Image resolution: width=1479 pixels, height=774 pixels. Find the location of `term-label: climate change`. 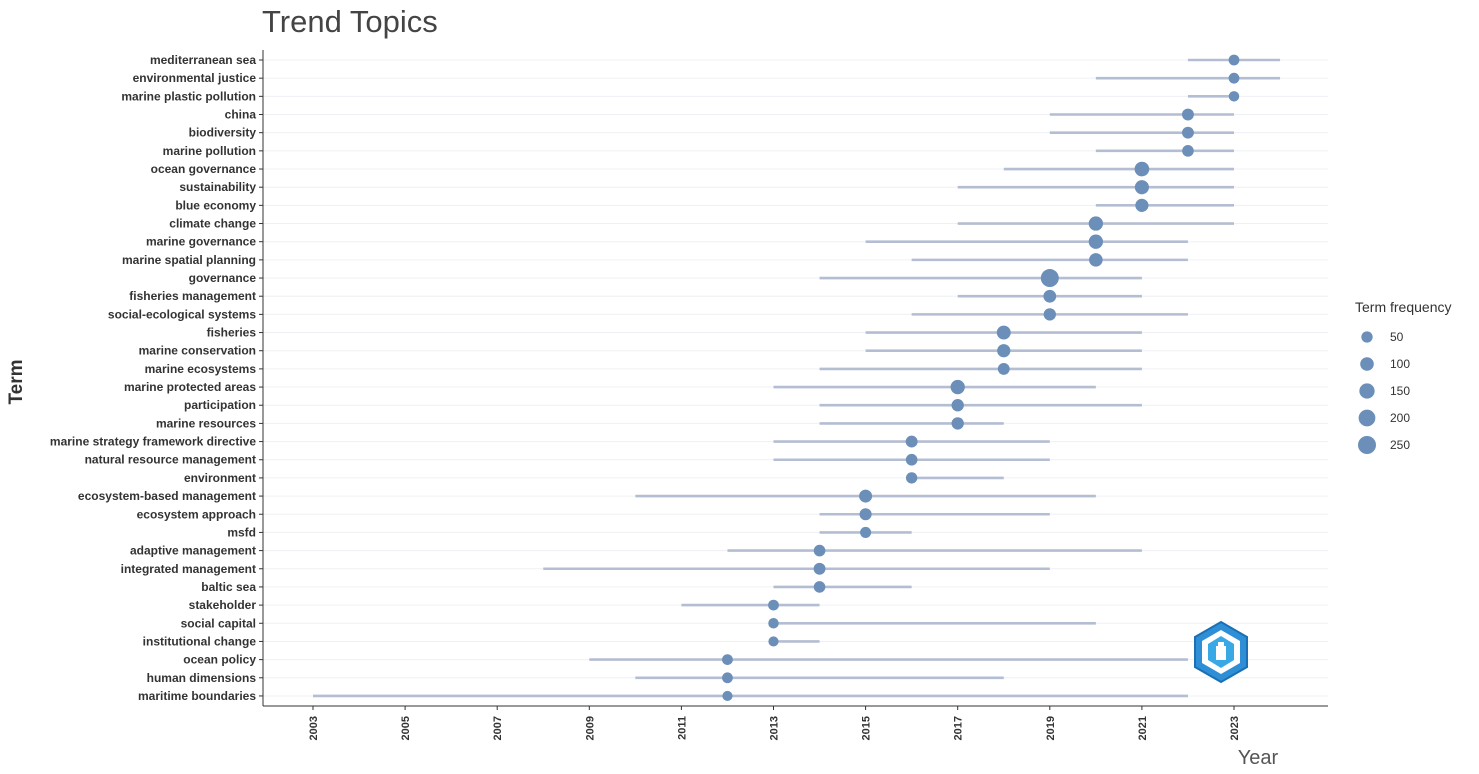

term-label: climate change is located at coordinates (212, 224).